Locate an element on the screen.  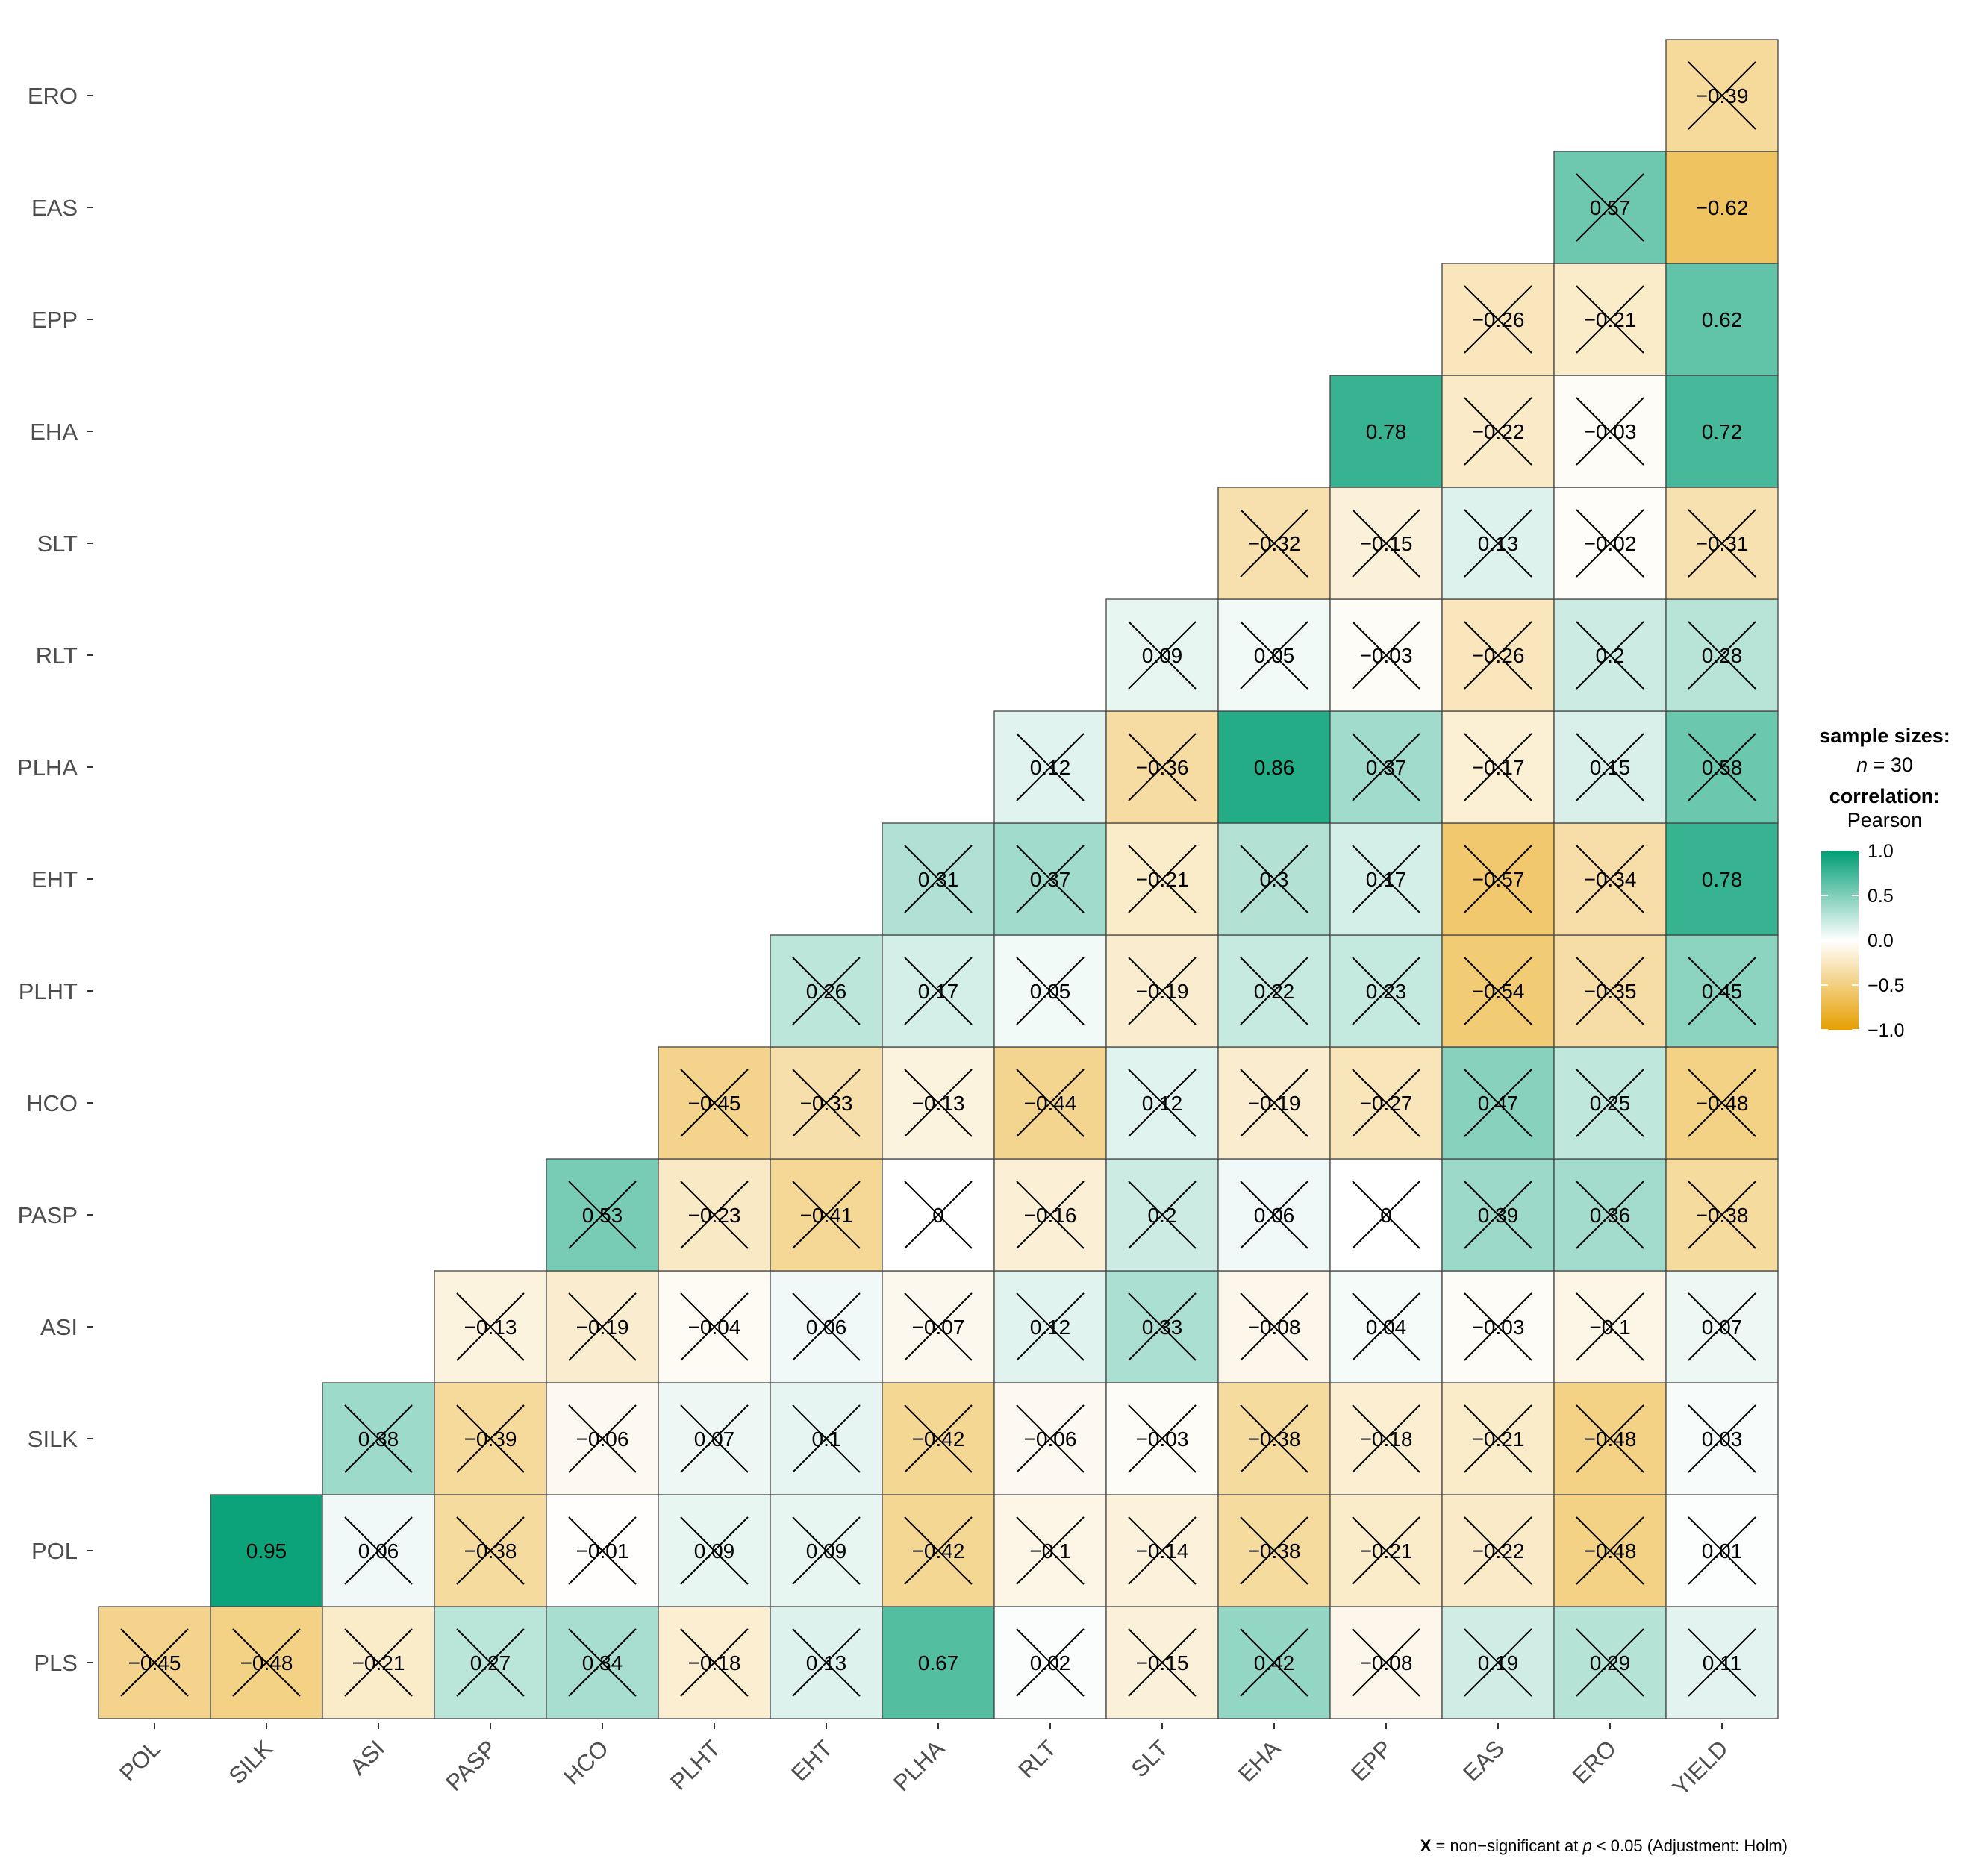
cell-asi-eha: −0.08 is located at coordinates (1274, 1326).